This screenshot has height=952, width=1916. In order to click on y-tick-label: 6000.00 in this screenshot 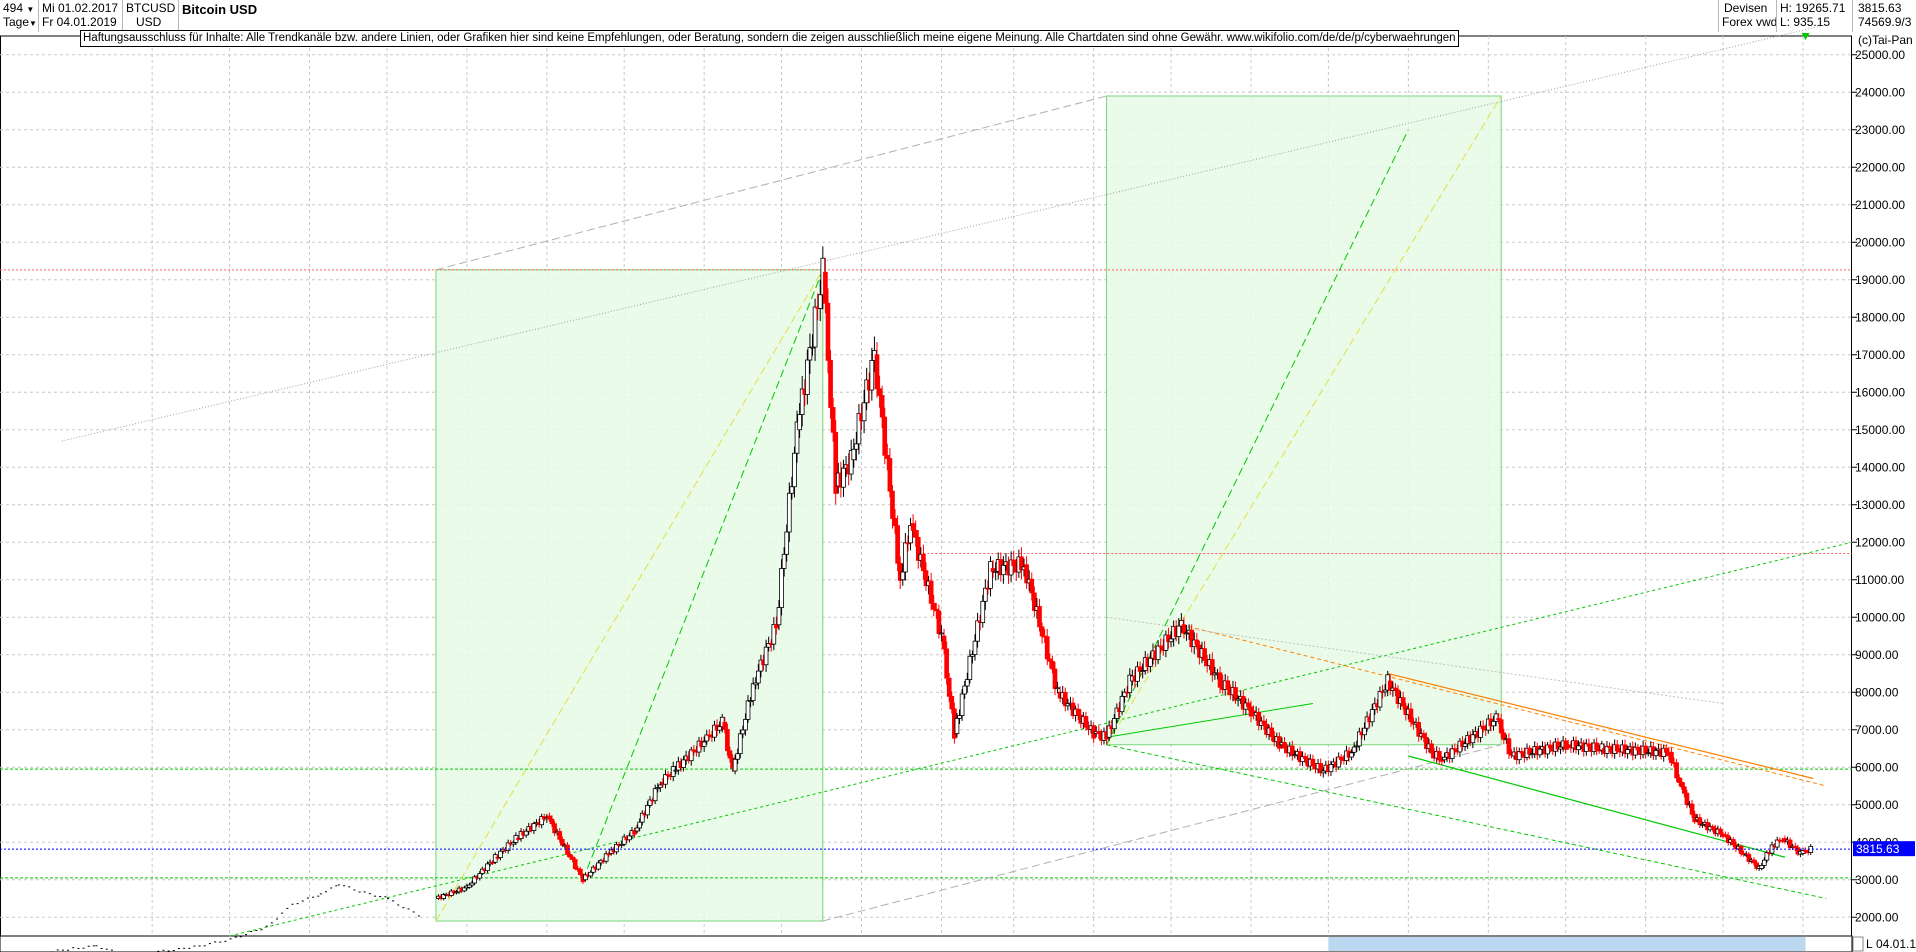, I will do `click(1877, 767)`.